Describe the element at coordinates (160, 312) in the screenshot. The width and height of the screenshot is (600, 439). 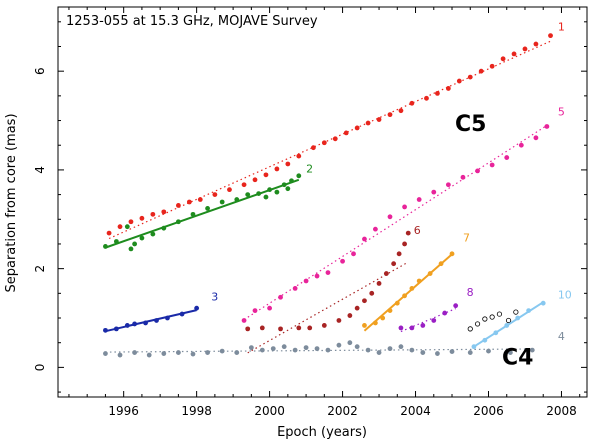
I see `series-3: 3` at that location.